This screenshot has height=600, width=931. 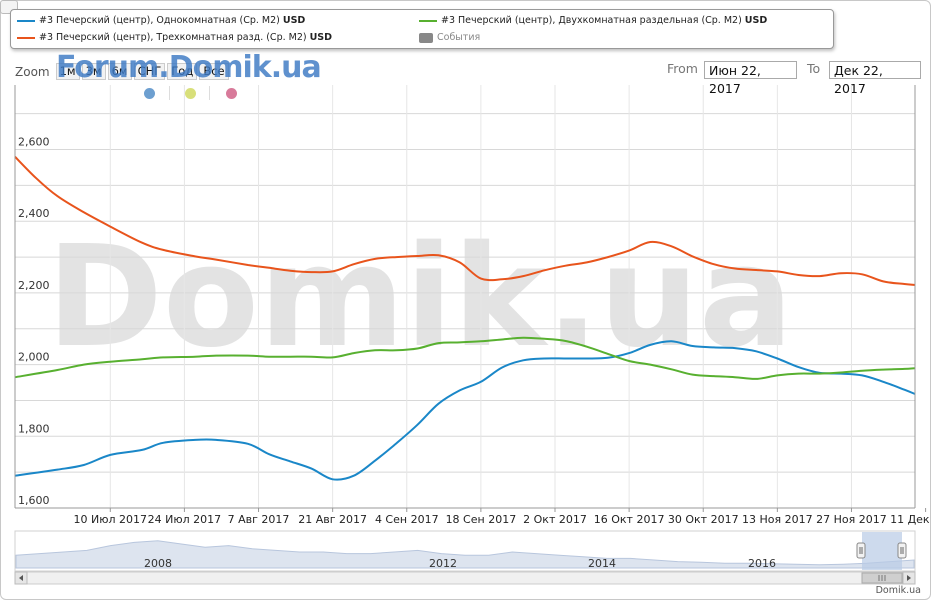 What do you see at coordinates (465, 554) in the screenshot?
I see `navigator-area` at bounding box center [465, 554].